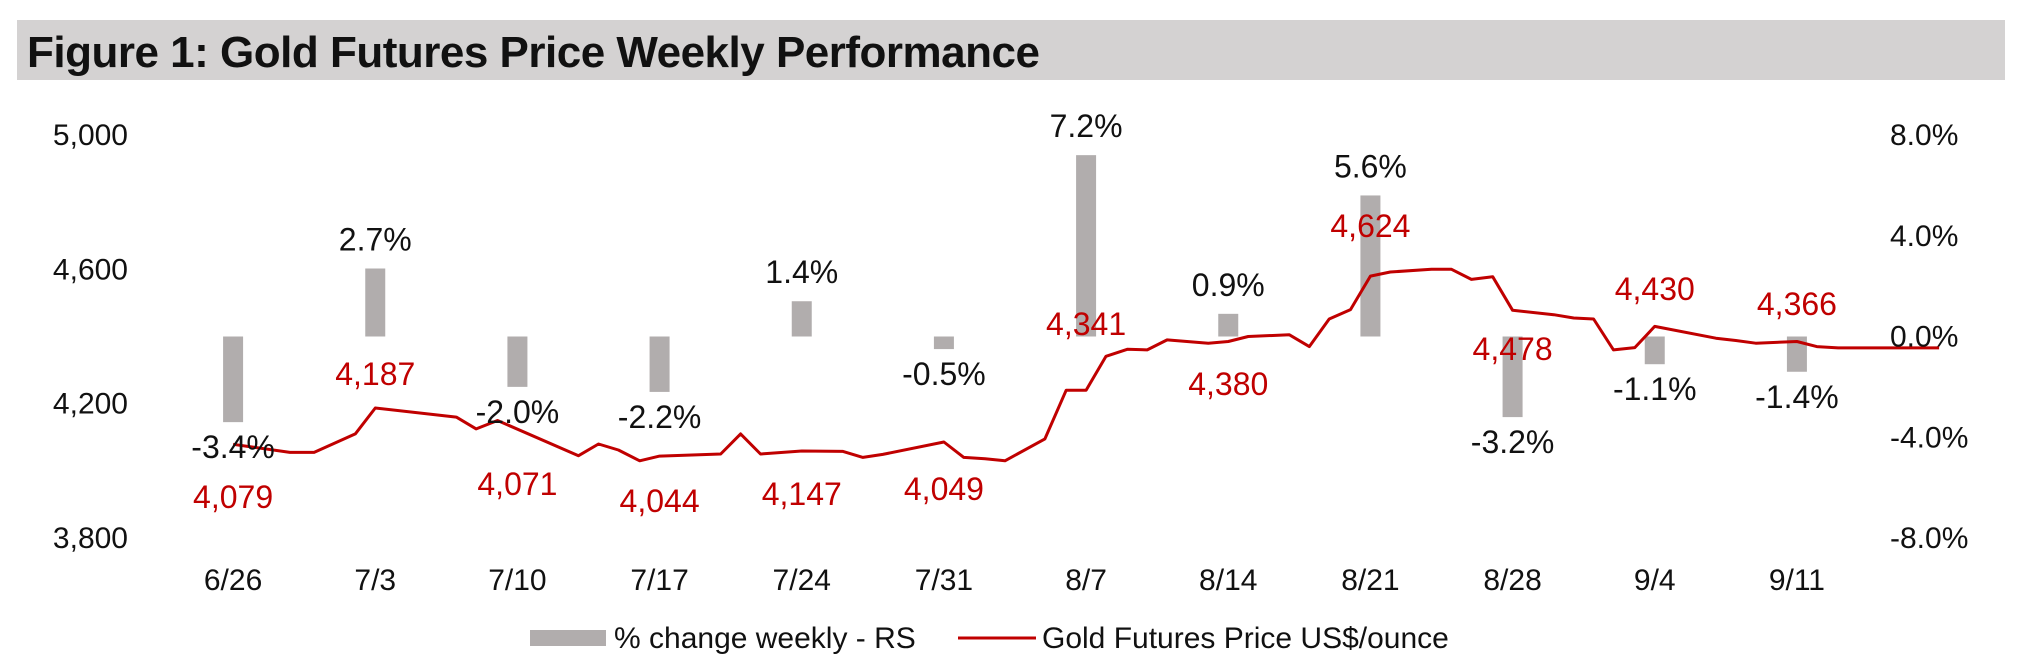 The image size is (2022, 670). What do you see at coordinates (802, 580) in the screenshot?
I see `x-tick: 7/24` at bounding box center [802, 580].